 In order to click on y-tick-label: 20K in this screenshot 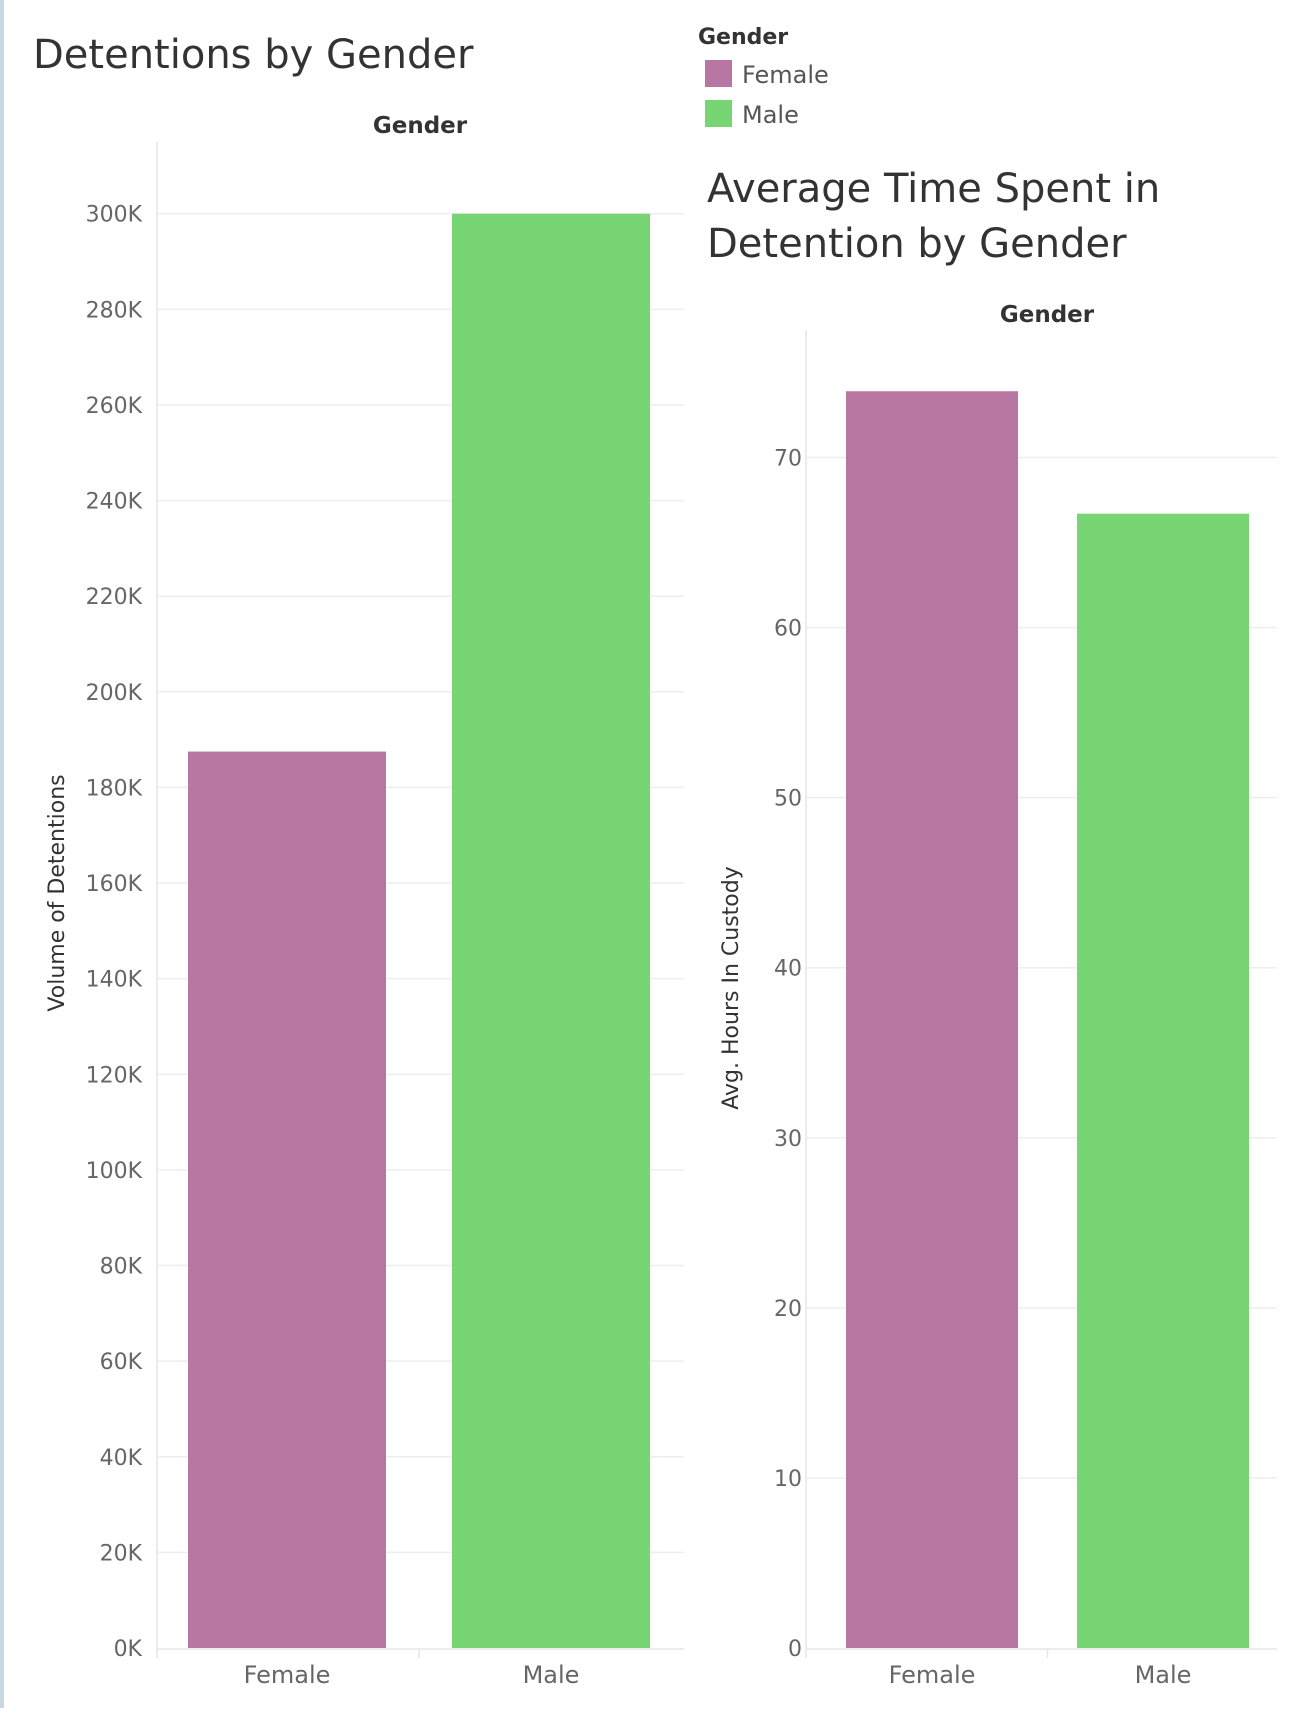, I will do `click(121, 1553)`.